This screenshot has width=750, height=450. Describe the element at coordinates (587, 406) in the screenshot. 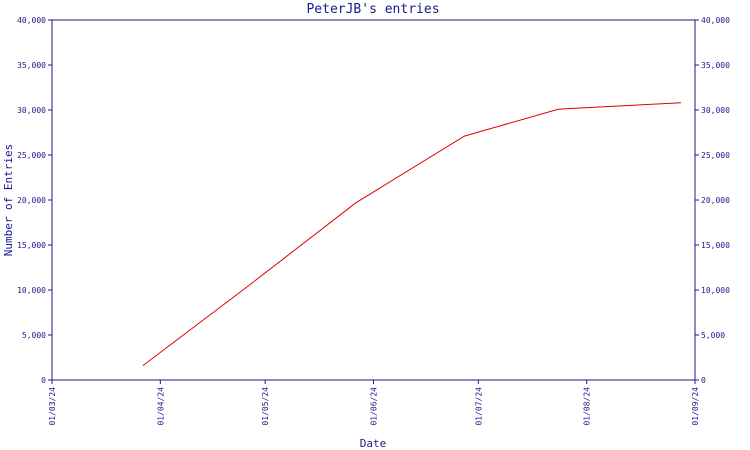

I see `x-tick-label: 01/08/24` at that location.